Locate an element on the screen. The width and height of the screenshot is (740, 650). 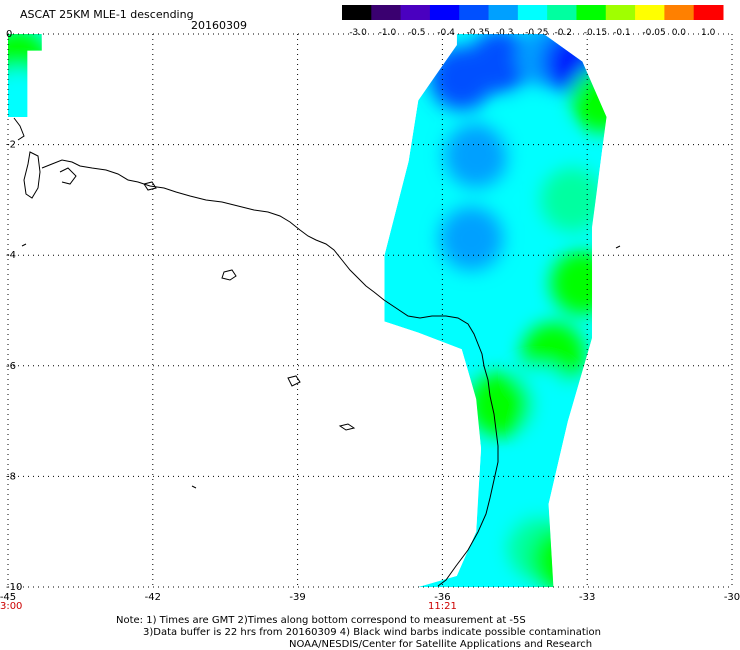
chart-title: ASCAT 25KM MLE-1 descending is located at coordinates (107, 14).